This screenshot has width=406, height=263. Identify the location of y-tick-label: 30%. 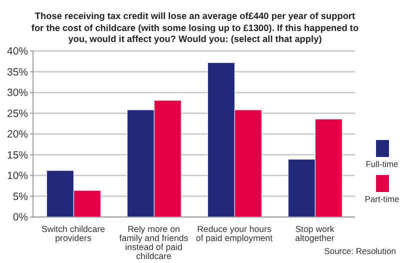
(17, 93).